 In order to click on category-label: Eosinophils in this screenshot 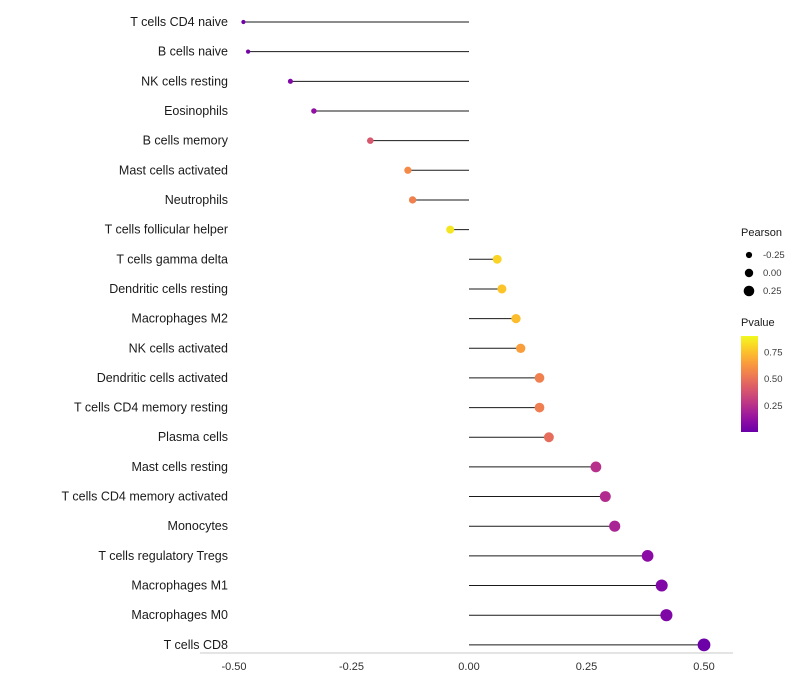, I will do `click(196, 111)`.